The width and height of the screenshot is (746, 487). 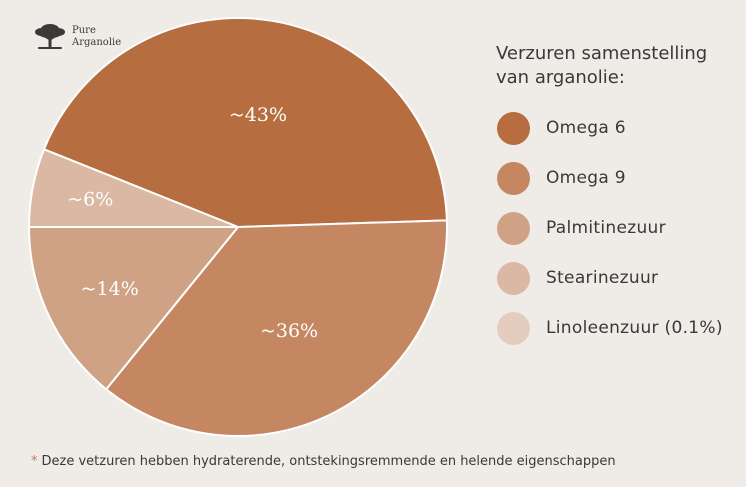 I want to click on legend-label: Palmitinezuur, so click(x=606, y=228).